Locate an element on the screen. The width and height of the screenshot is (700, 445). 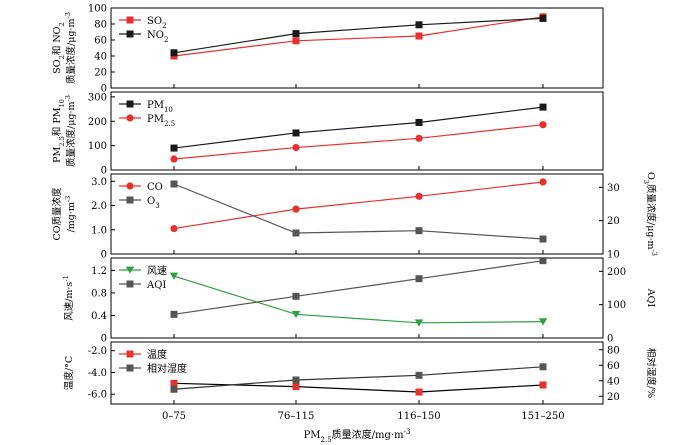
legend-label: 风速 is located at coordinates (157, 271).